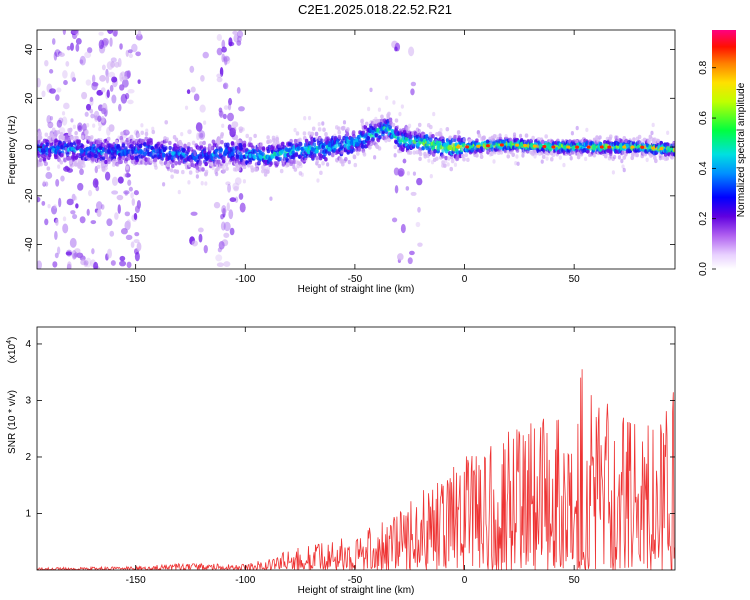 This screenshot has width=750, height=600. Describe the element at coordinates (28, 457) in the screenshot. I see `y-tick-label: 2` at that location.